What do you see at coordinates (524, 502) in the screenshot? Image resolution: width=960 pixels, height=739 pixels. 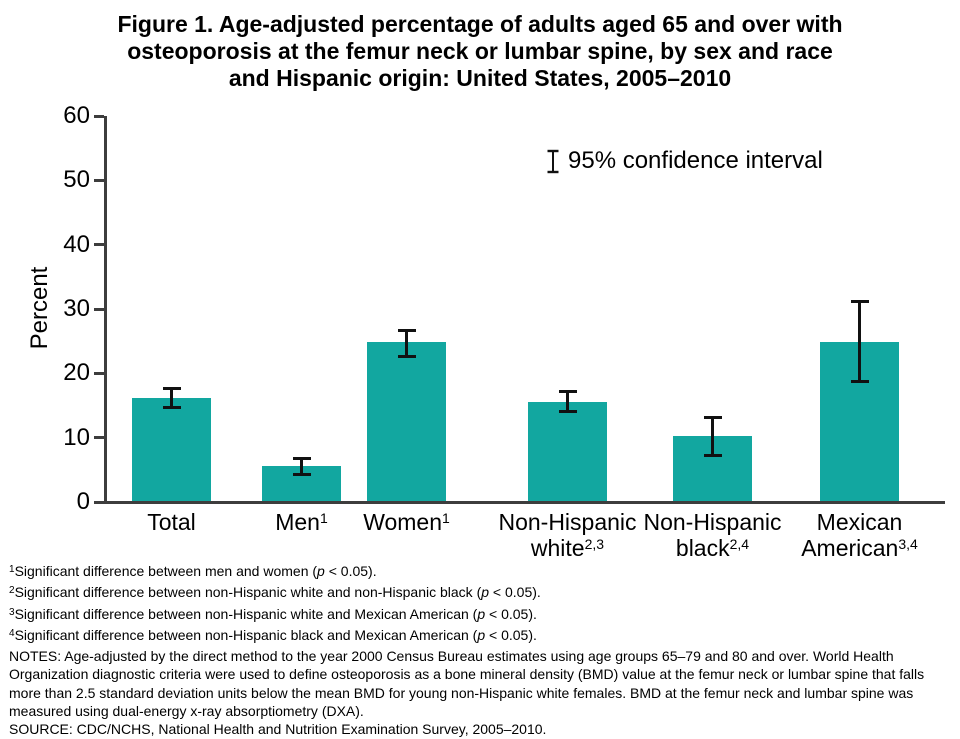 I see `x-axis-line` at bounding box center [524, 502].